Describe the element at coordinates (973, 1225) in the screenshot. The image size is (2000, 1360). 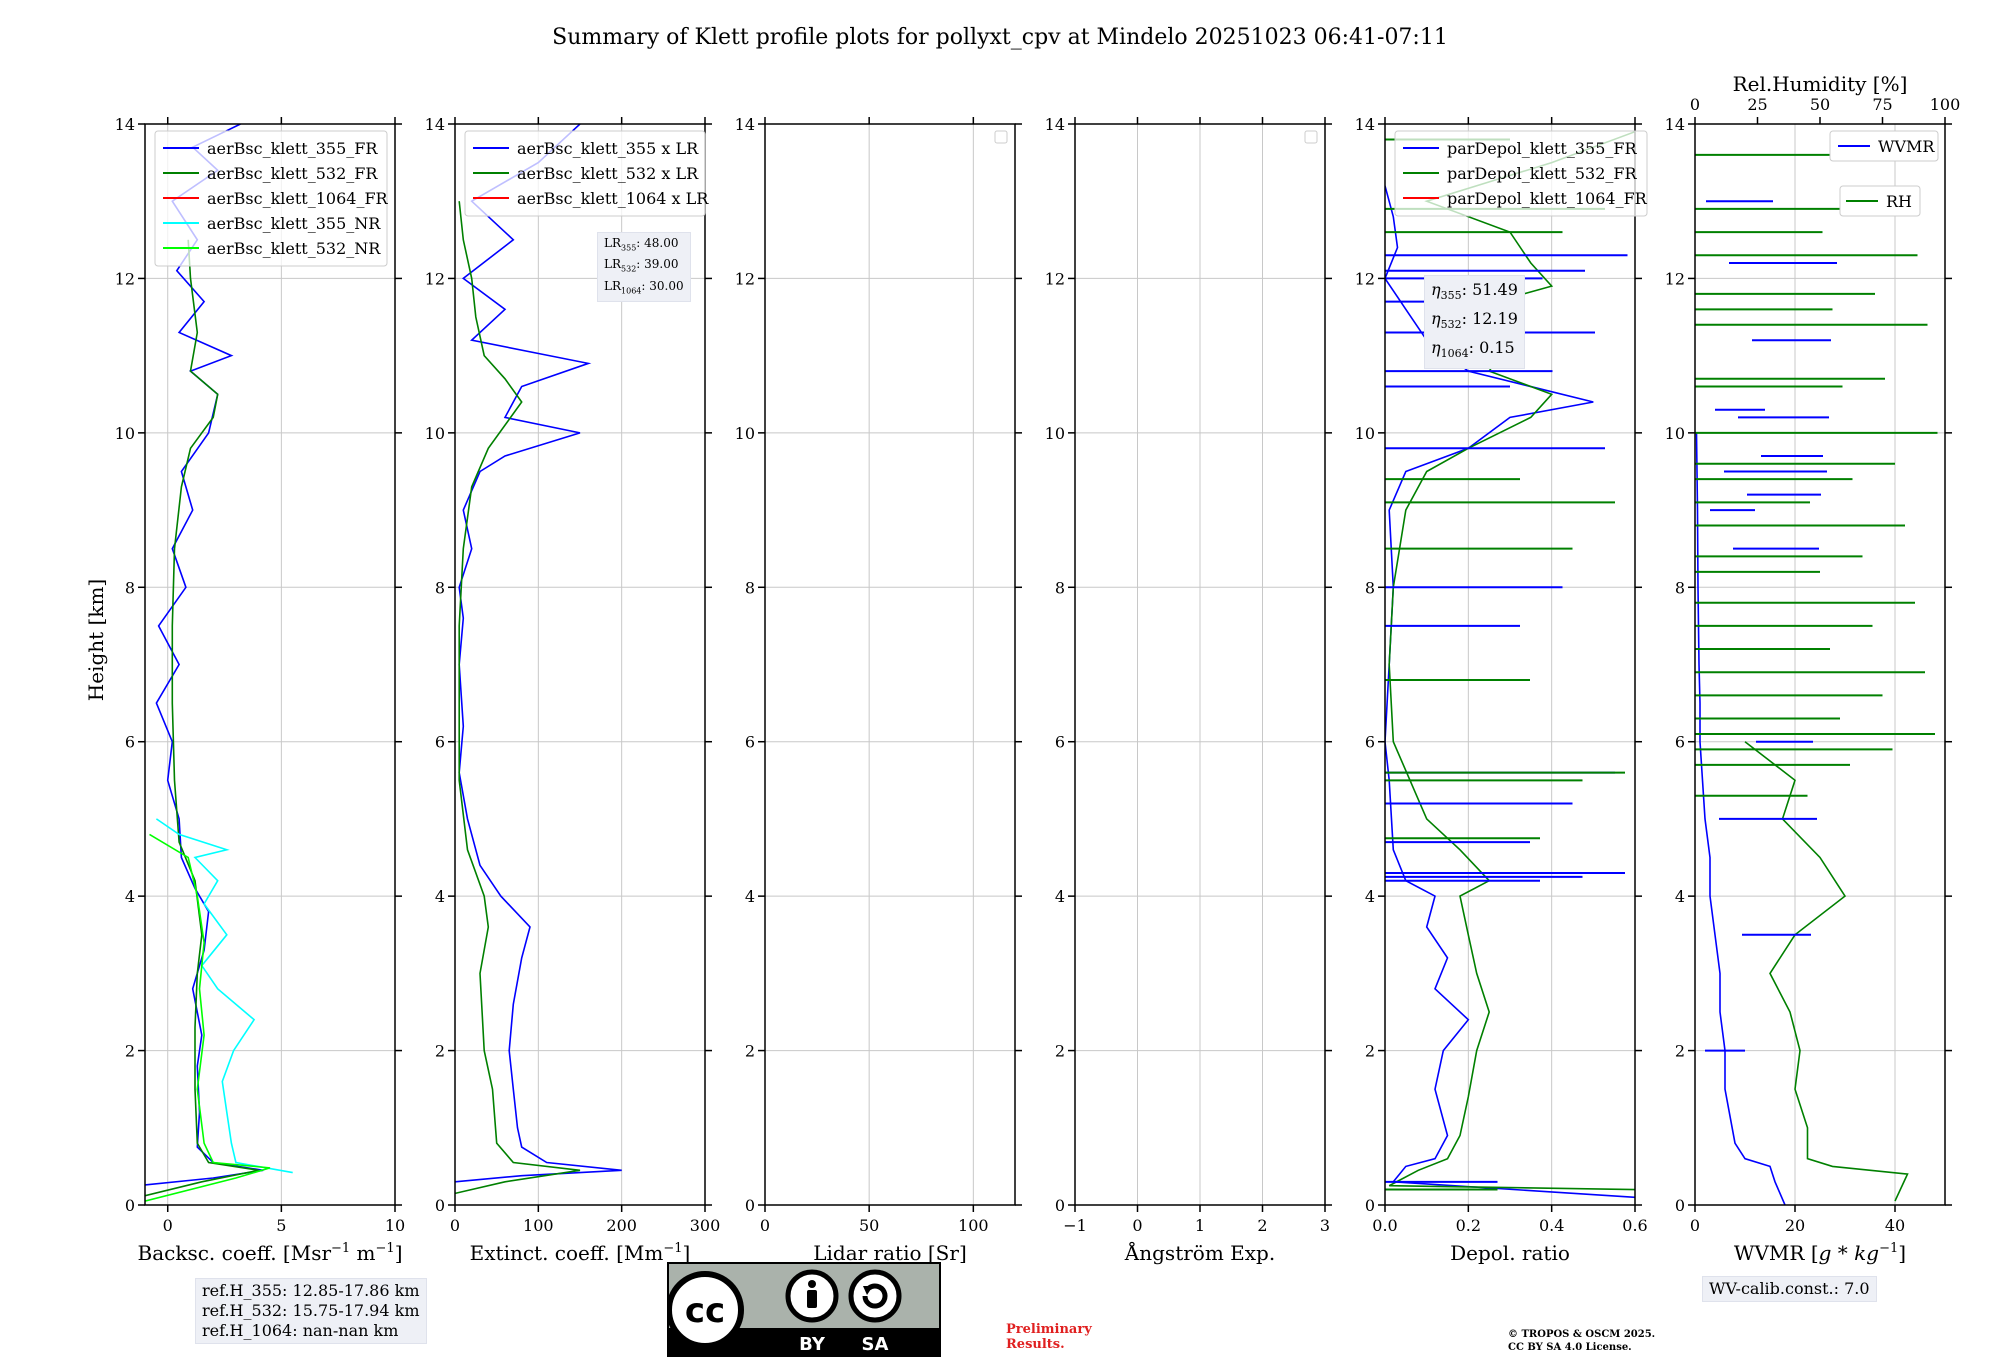
I see `x-tick-label: 100` at that location.